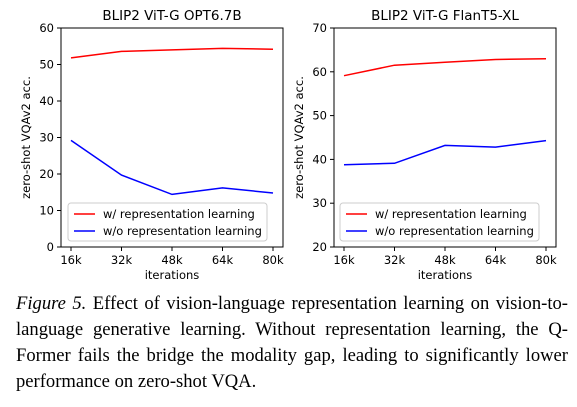 The image size is (577, 407). What do you see at coordinates (395, 260) in the screenshot?
I see `chart2-x-tick-label: 32k` at bounding box center [395, 260].